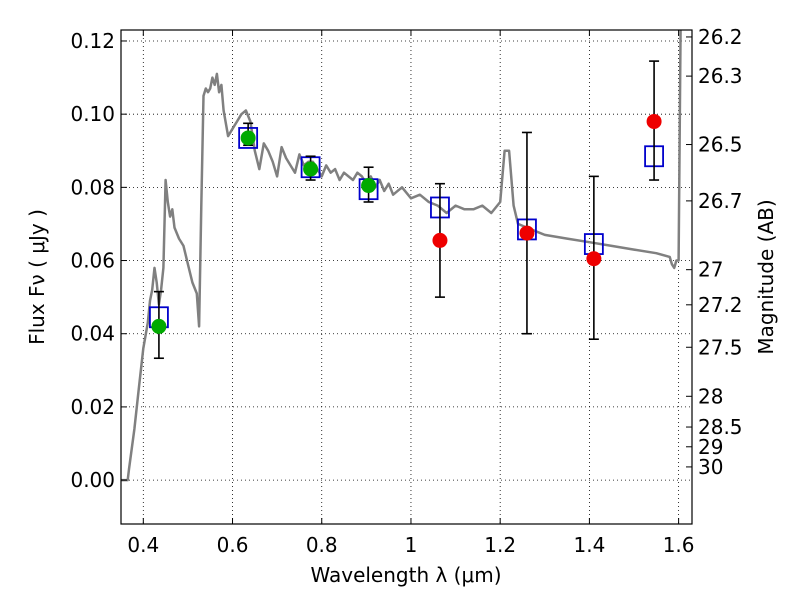  I want to click on x-tick-label: 1.4, so click(589, 545).